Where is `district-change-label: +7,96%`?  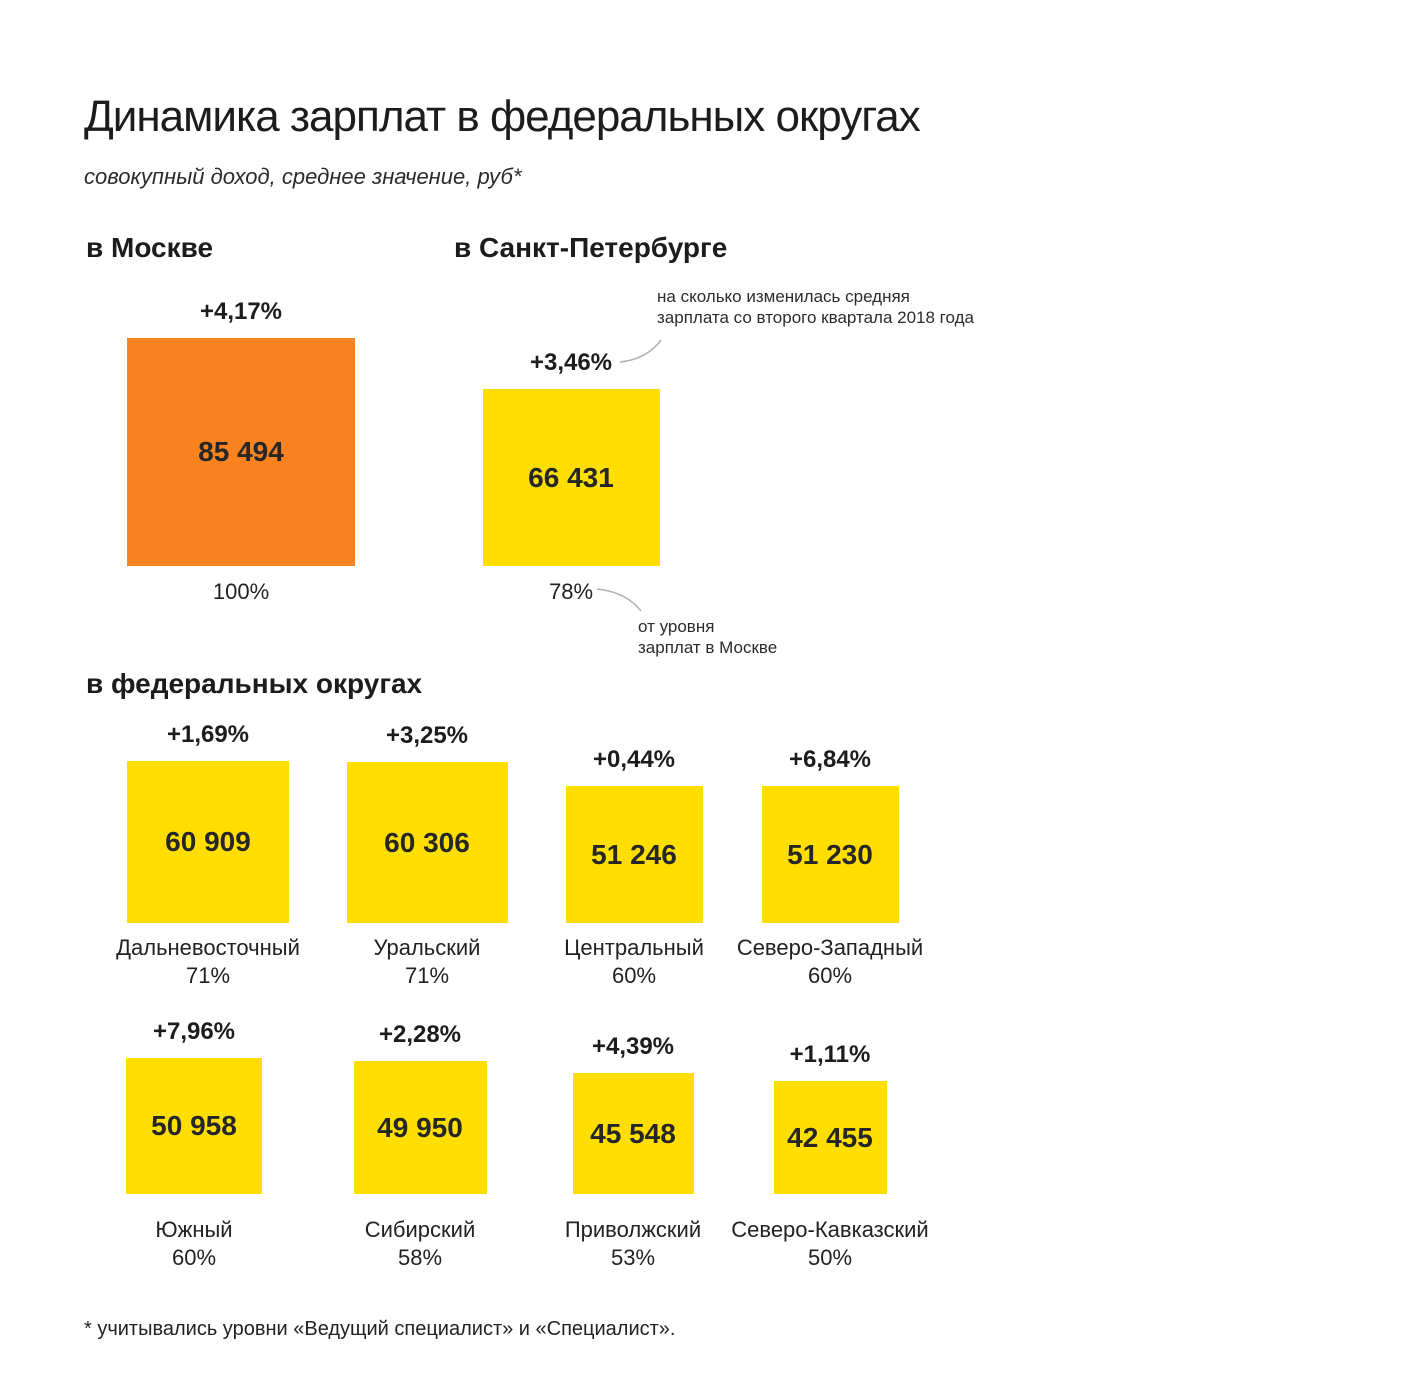 district-change-label: +7,96% is located at coordinates (194, 1031).